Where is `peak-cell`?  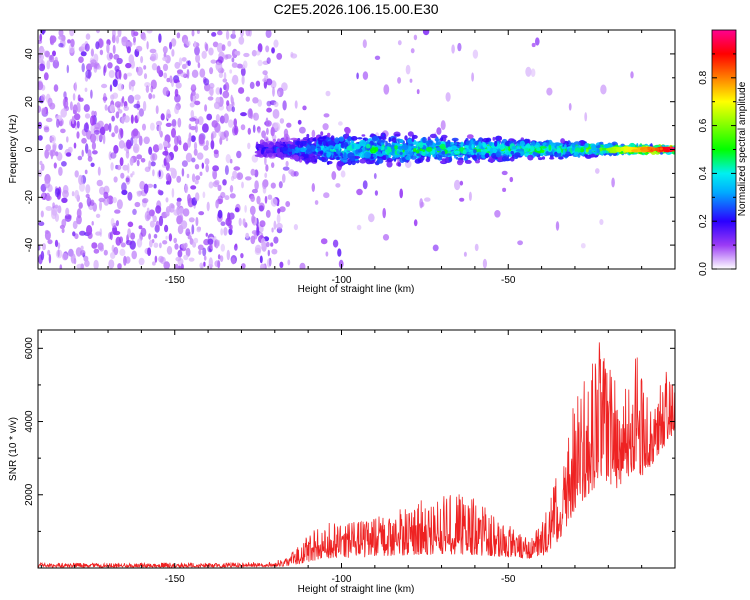 peak-cell is located at coordinates (667, 148).